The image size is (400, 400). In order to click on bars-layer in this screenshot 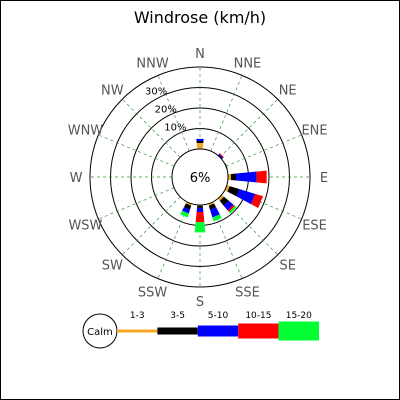, I will do `click(223, 185)`.